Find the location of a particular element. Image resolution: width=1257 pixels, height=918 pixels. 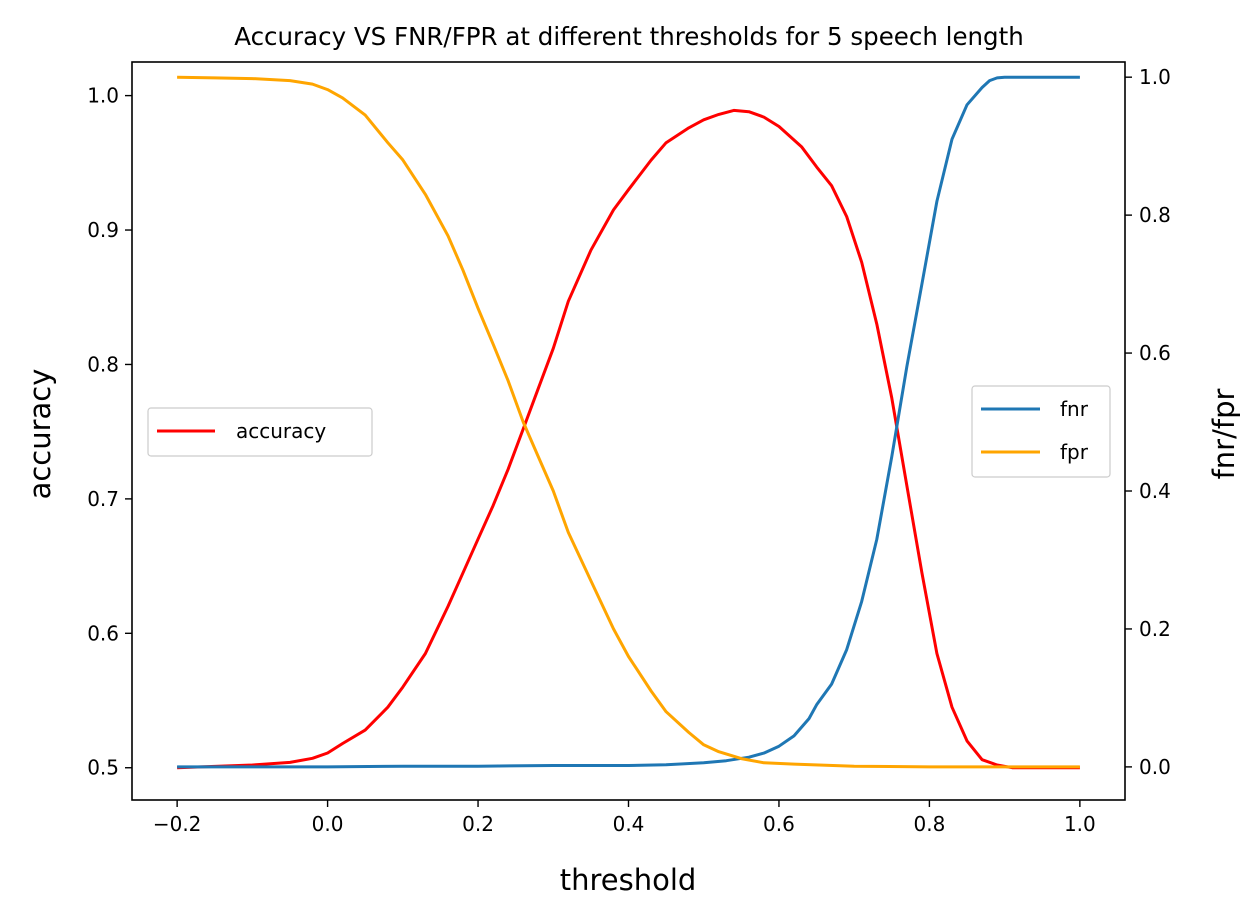

right-y-tick-label: 1.0 is located at coordinates (1155, 77).